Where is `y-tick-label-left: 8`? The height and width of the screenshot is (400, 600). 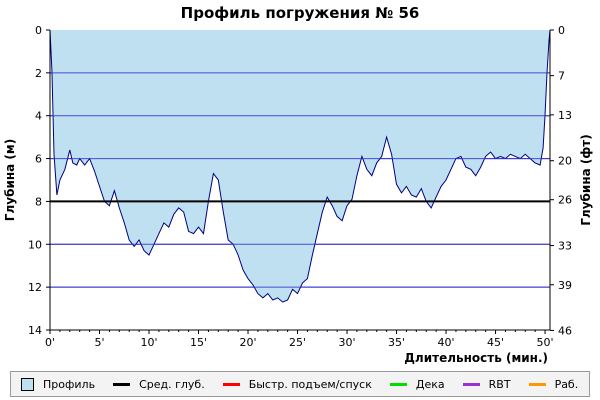 y-tick-label-left: 8 is located at coordinates (38, 201).